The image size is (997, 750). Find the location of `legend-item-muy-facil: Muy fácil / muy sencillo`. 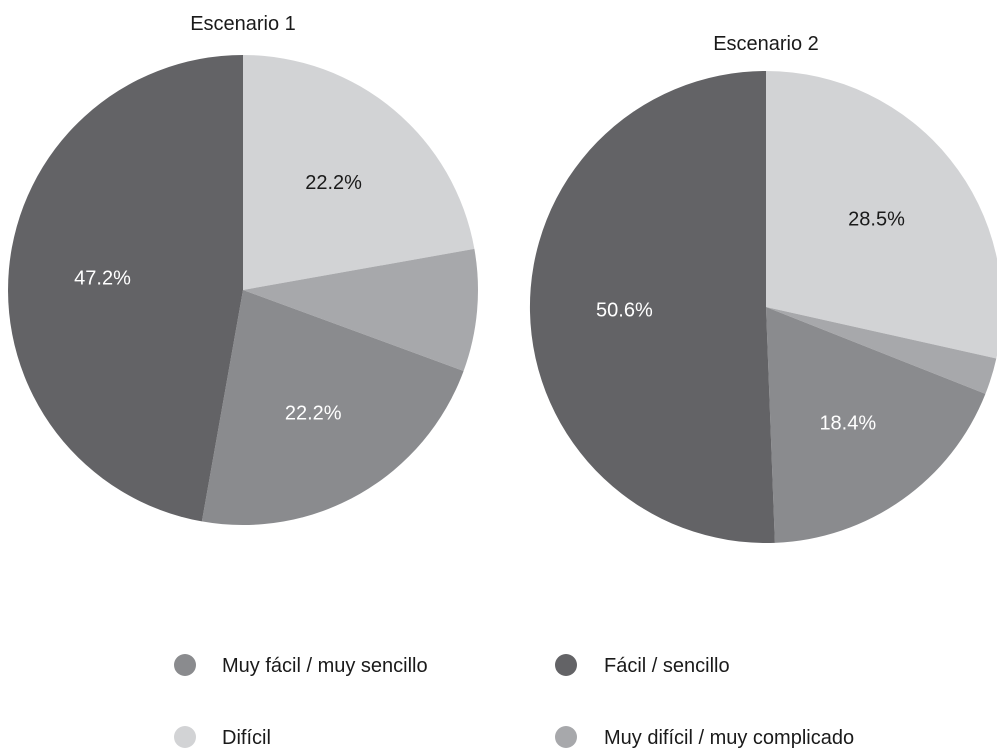

legend-item-muy-facil: Muy fácil / muy sencillo is located at coordinates (301, 665).